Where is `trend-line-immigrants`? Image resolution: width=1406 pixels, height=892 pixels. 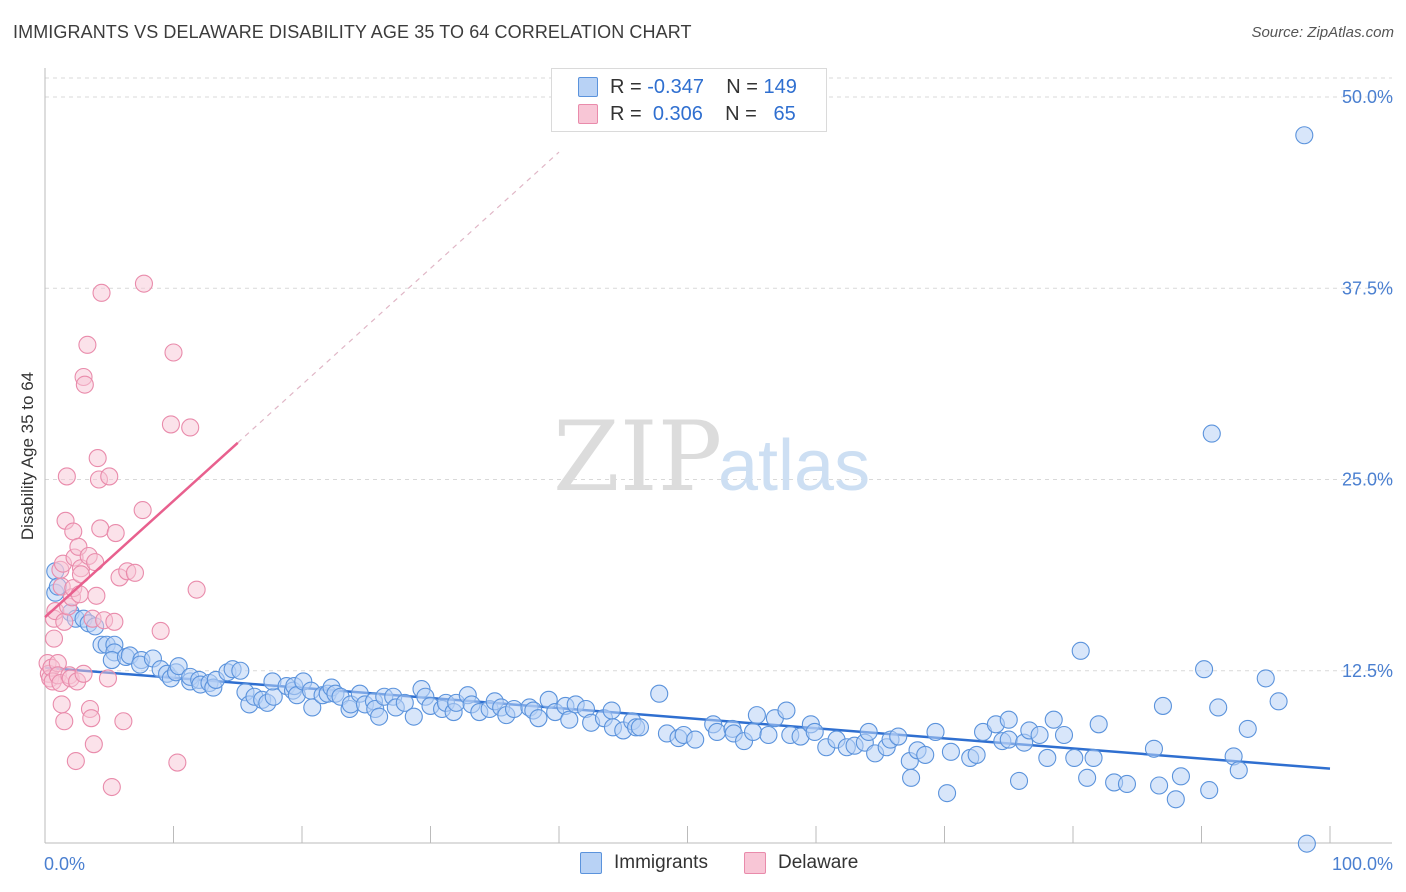 trend-line-immigrants is located at coordinates (687, 718).